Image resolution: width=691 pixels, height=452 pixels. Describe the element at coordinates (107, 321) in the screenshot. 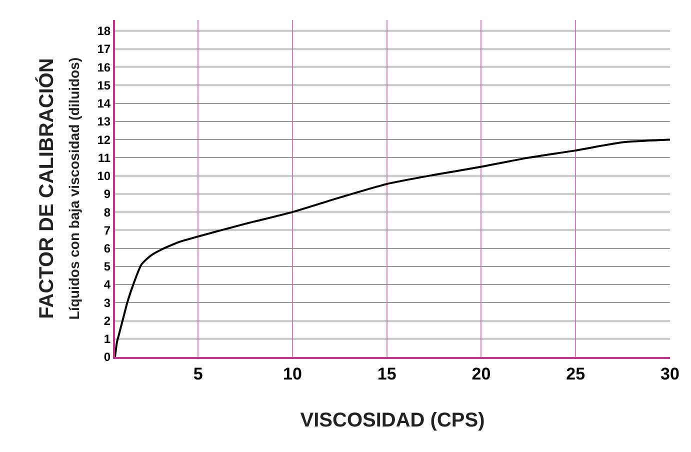

I see `y-tick-label: 2` at that location.